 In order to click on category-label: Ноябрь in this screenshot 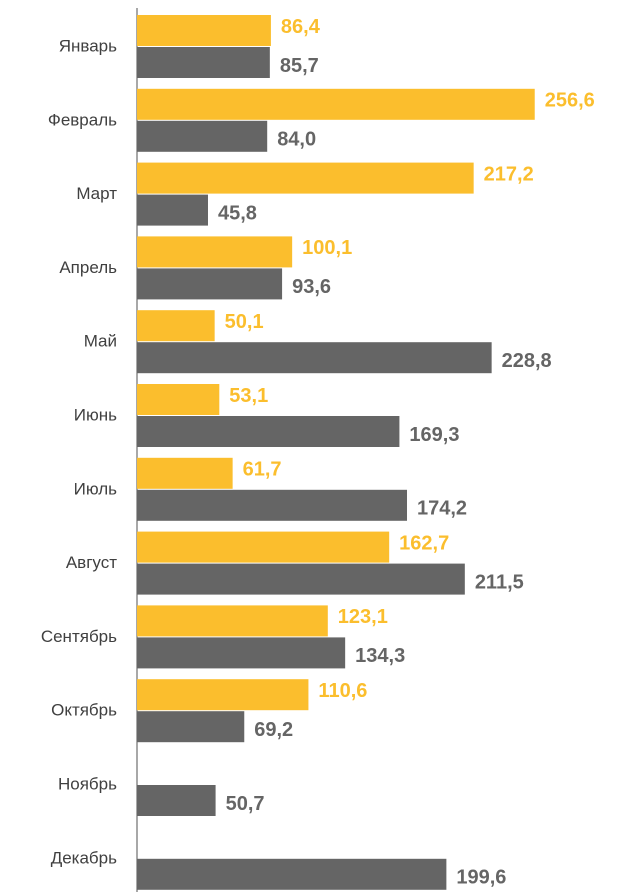, I will do `click(87, 783)`.